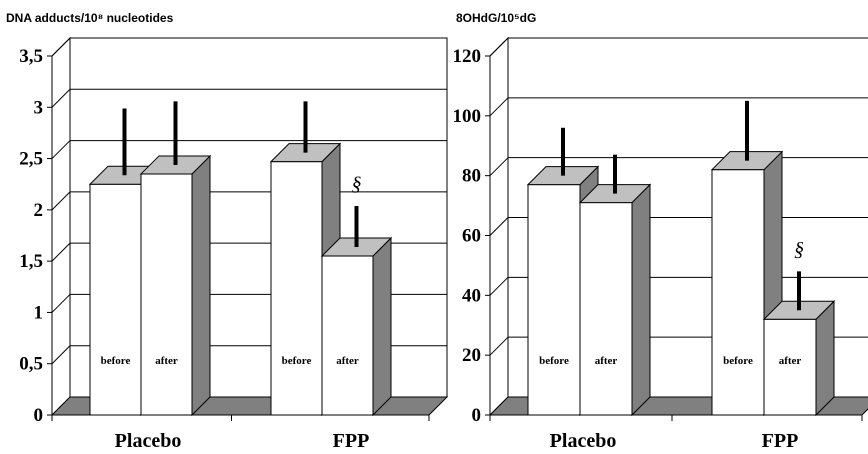  I want to click on chart-title: DNA adducts/10⁸ nucleotides, so click(90, 18).